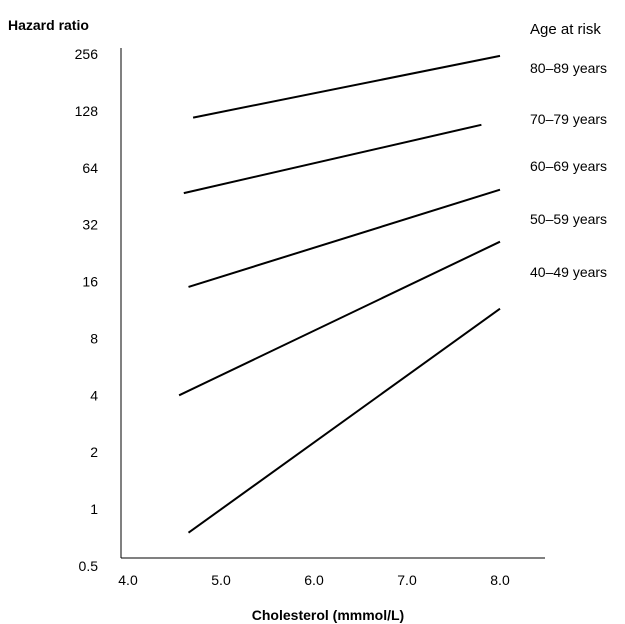 Image resolution: width=625 pixels, height=624 pixels. What do you see at coordinates (94, 395) in the screenshot?
I see `y-tick-label: 4` at bounding box center [94, 395].